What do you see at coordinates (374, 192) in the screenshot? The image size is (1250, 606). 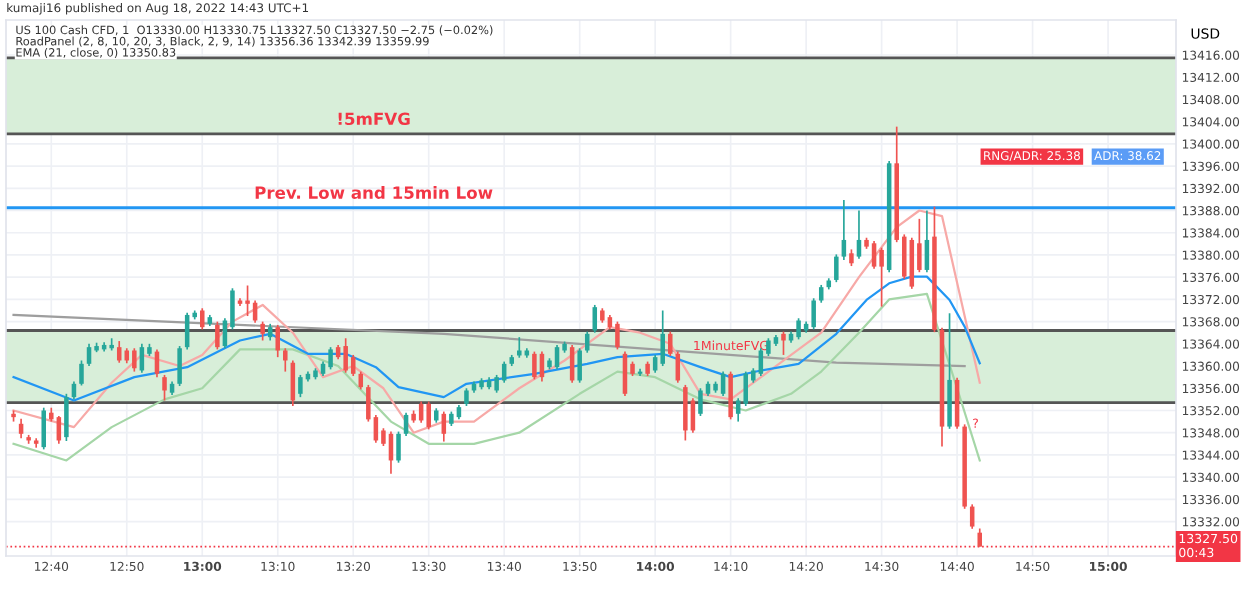 I see `ref-line-label: Prev. Low and 15min Low` at bounding box center [374, 192].